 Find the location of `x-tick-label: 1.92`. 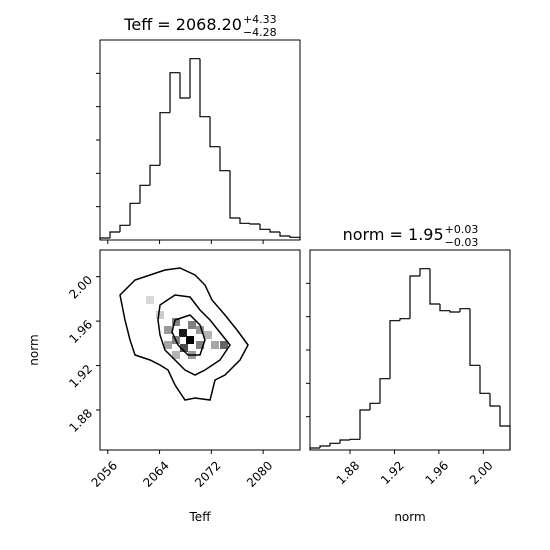

x-tick-label: 1.92 is located at coordinates (392, 472).